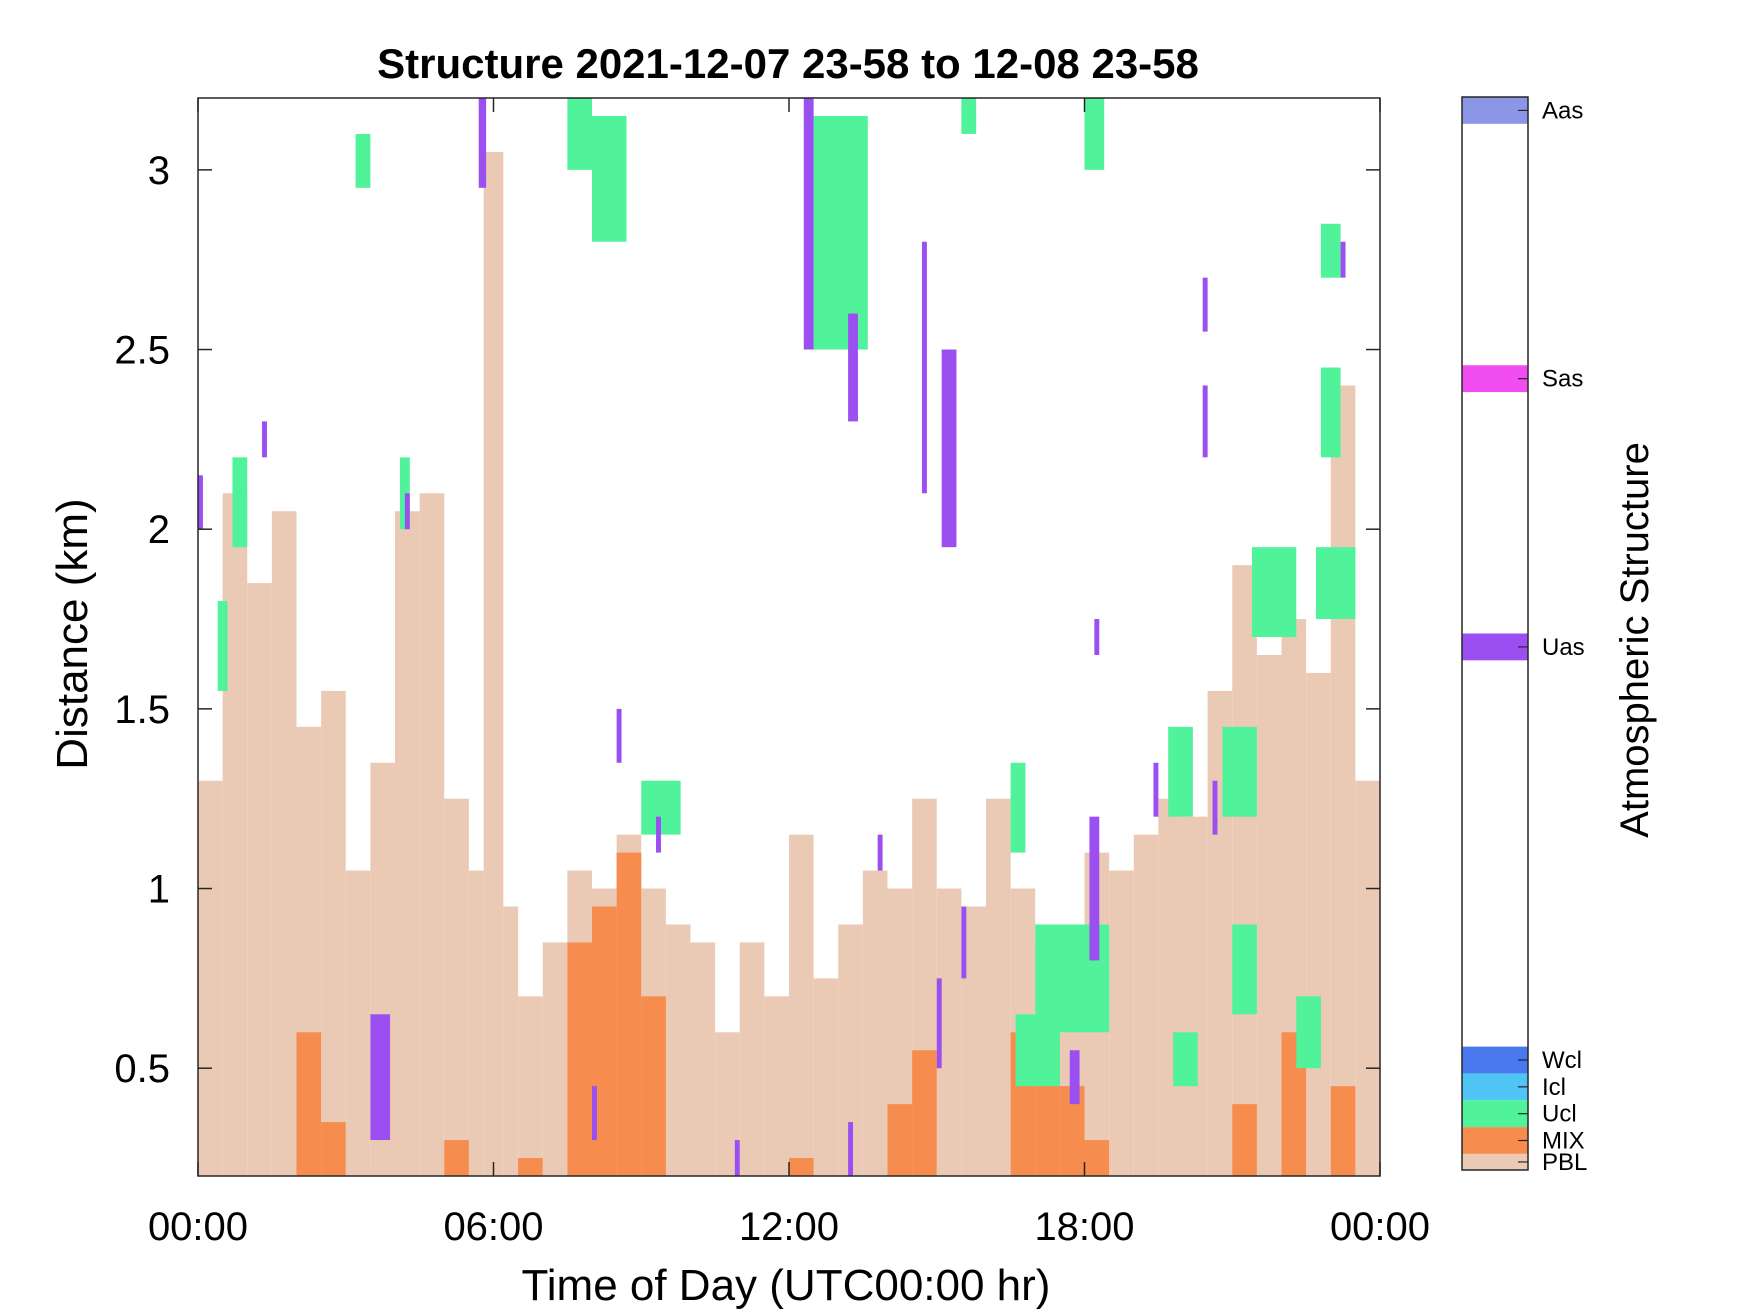 This screenshot has width=1750, height=1313. Describe the element at coordinates (1564, 1162) in the screenshot. I see `colorbar-label-pbl: PBL` at that location.